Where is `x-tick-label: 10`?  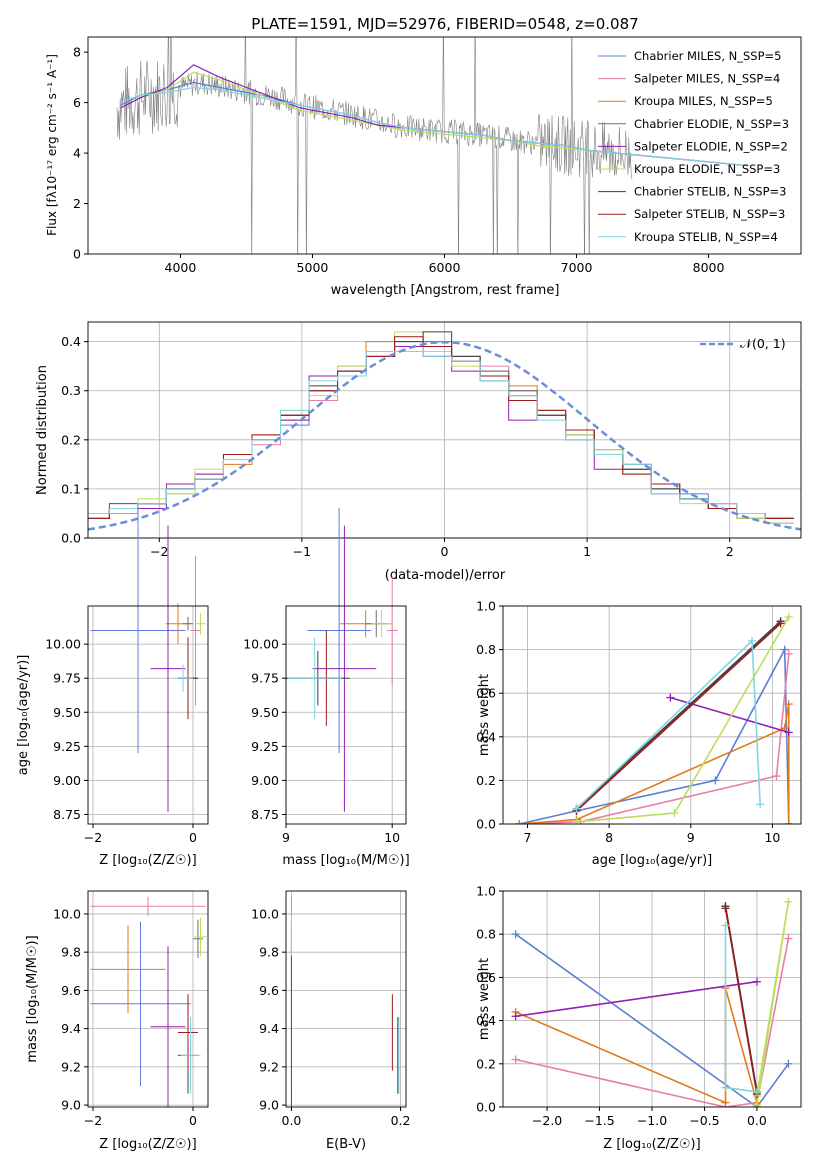 x-tick-label: 10 is located at coordinates (772, 837).